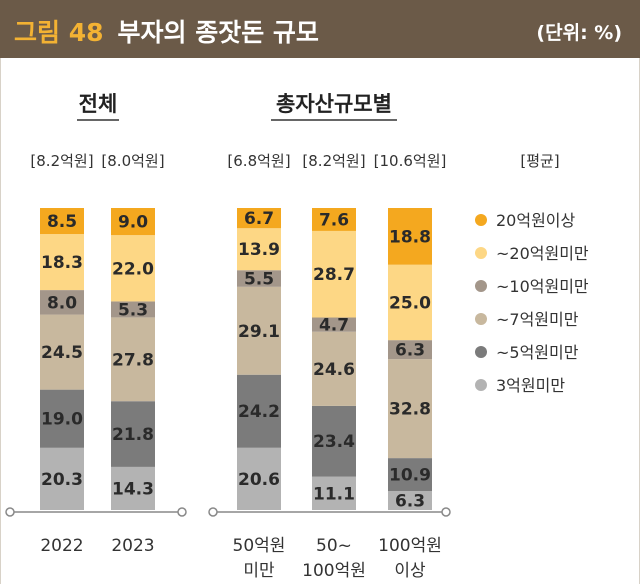 The height and width of the screenshot is (584, 640). I want to click on data-label: 21.8, so click(133, 435).